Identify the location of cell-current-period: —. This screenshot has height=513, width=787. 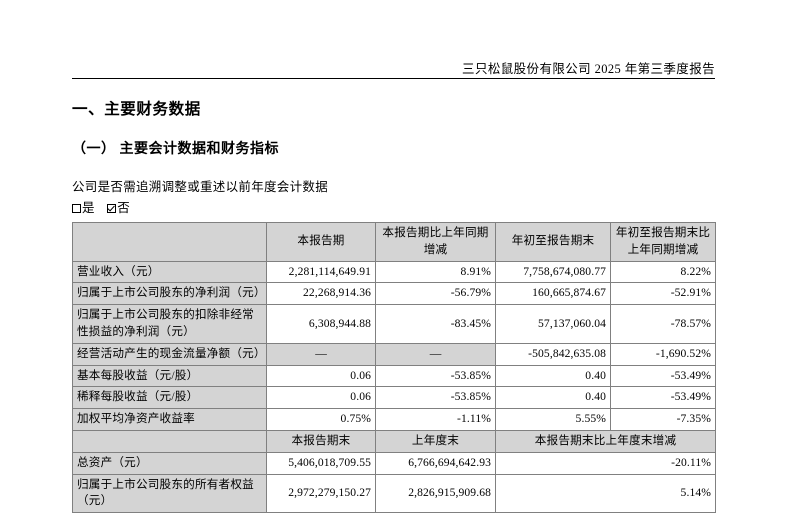
(321, 354).